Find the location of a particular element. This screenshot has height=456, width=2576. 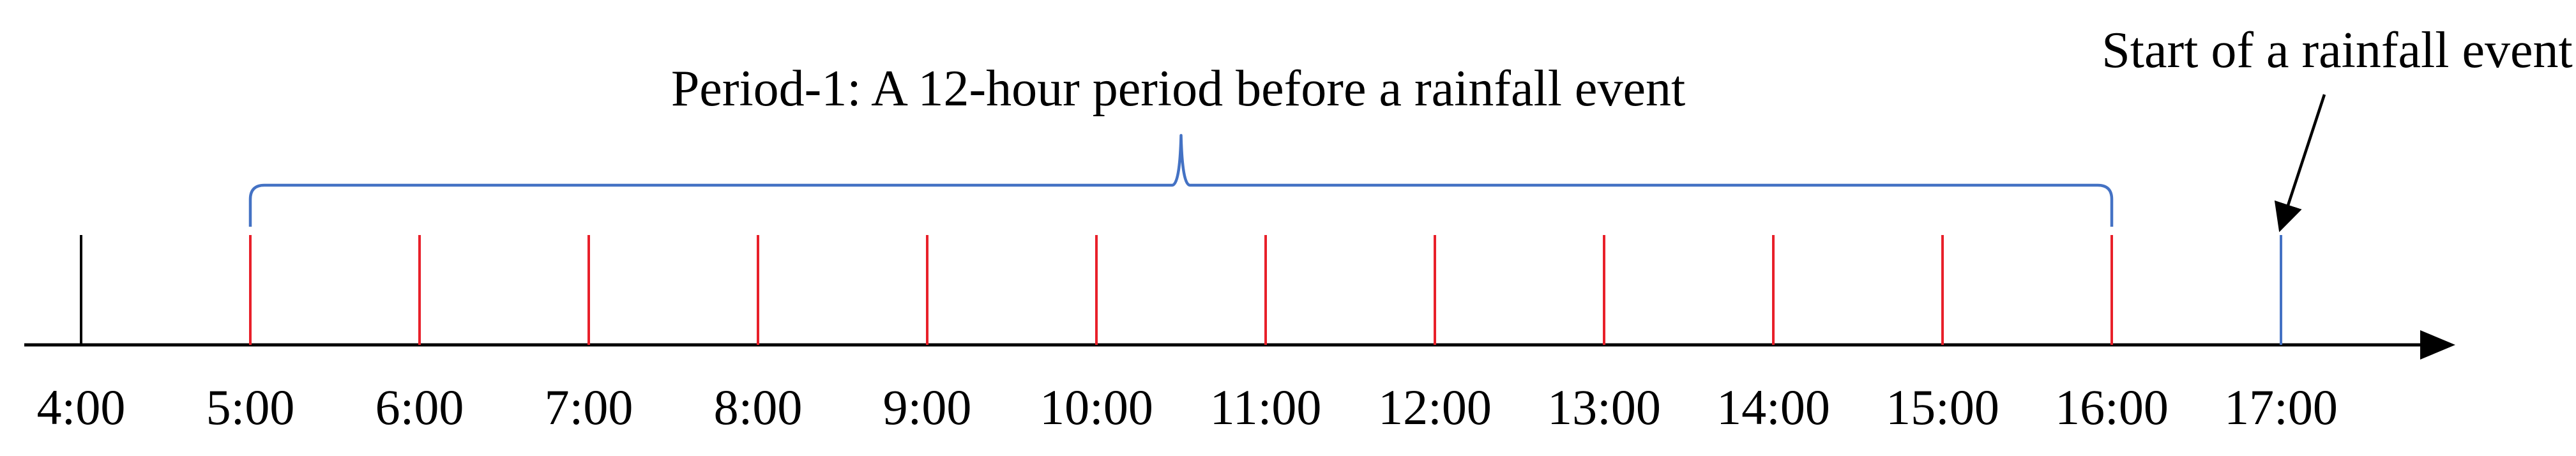

tick-label-1400: 14:00 is located at coordinates (1773, 407).